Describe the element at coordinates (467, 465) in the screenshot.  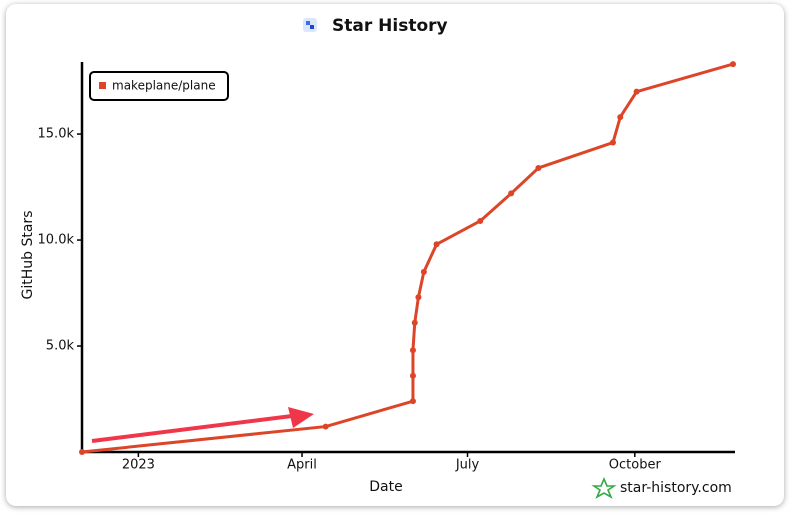
I see `x-tick-label: July` at that location.